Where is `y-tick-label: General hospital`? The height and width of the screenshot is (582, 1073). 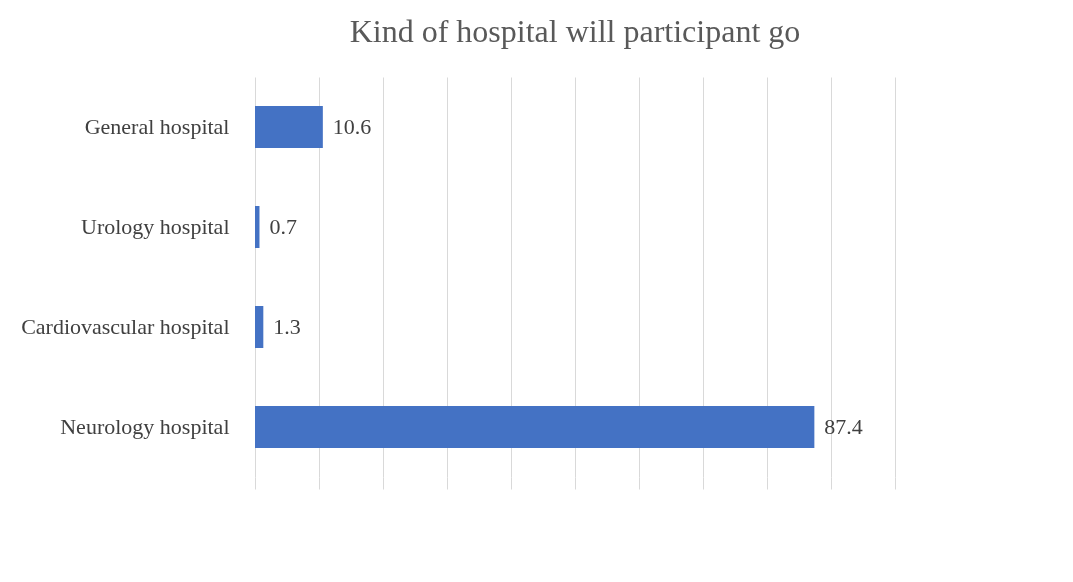
y-tick-label: General hospital is located at coordinates (157, 126).